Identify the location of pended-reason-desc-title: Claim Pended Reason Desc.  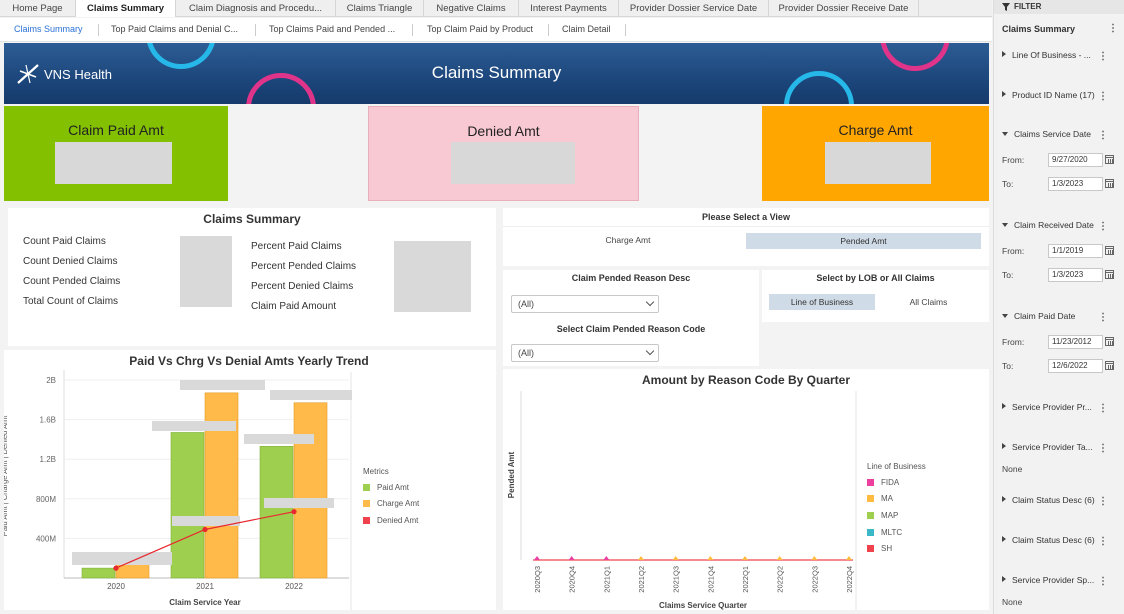
(631, 278).